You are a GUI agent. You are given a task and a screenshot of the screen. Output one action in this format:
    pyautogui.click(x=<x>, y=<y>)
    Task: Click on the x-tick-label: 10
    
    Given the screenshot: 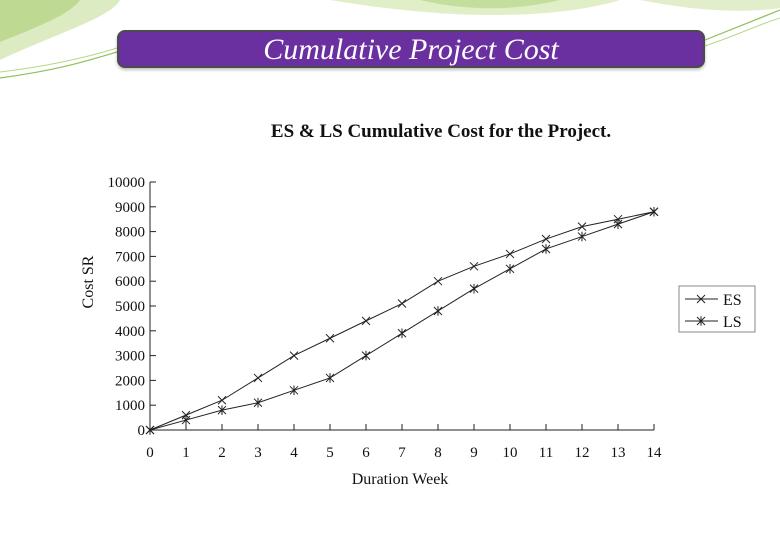 What is the action you would take?
    pyautogui.click(x=510, y=453)
    